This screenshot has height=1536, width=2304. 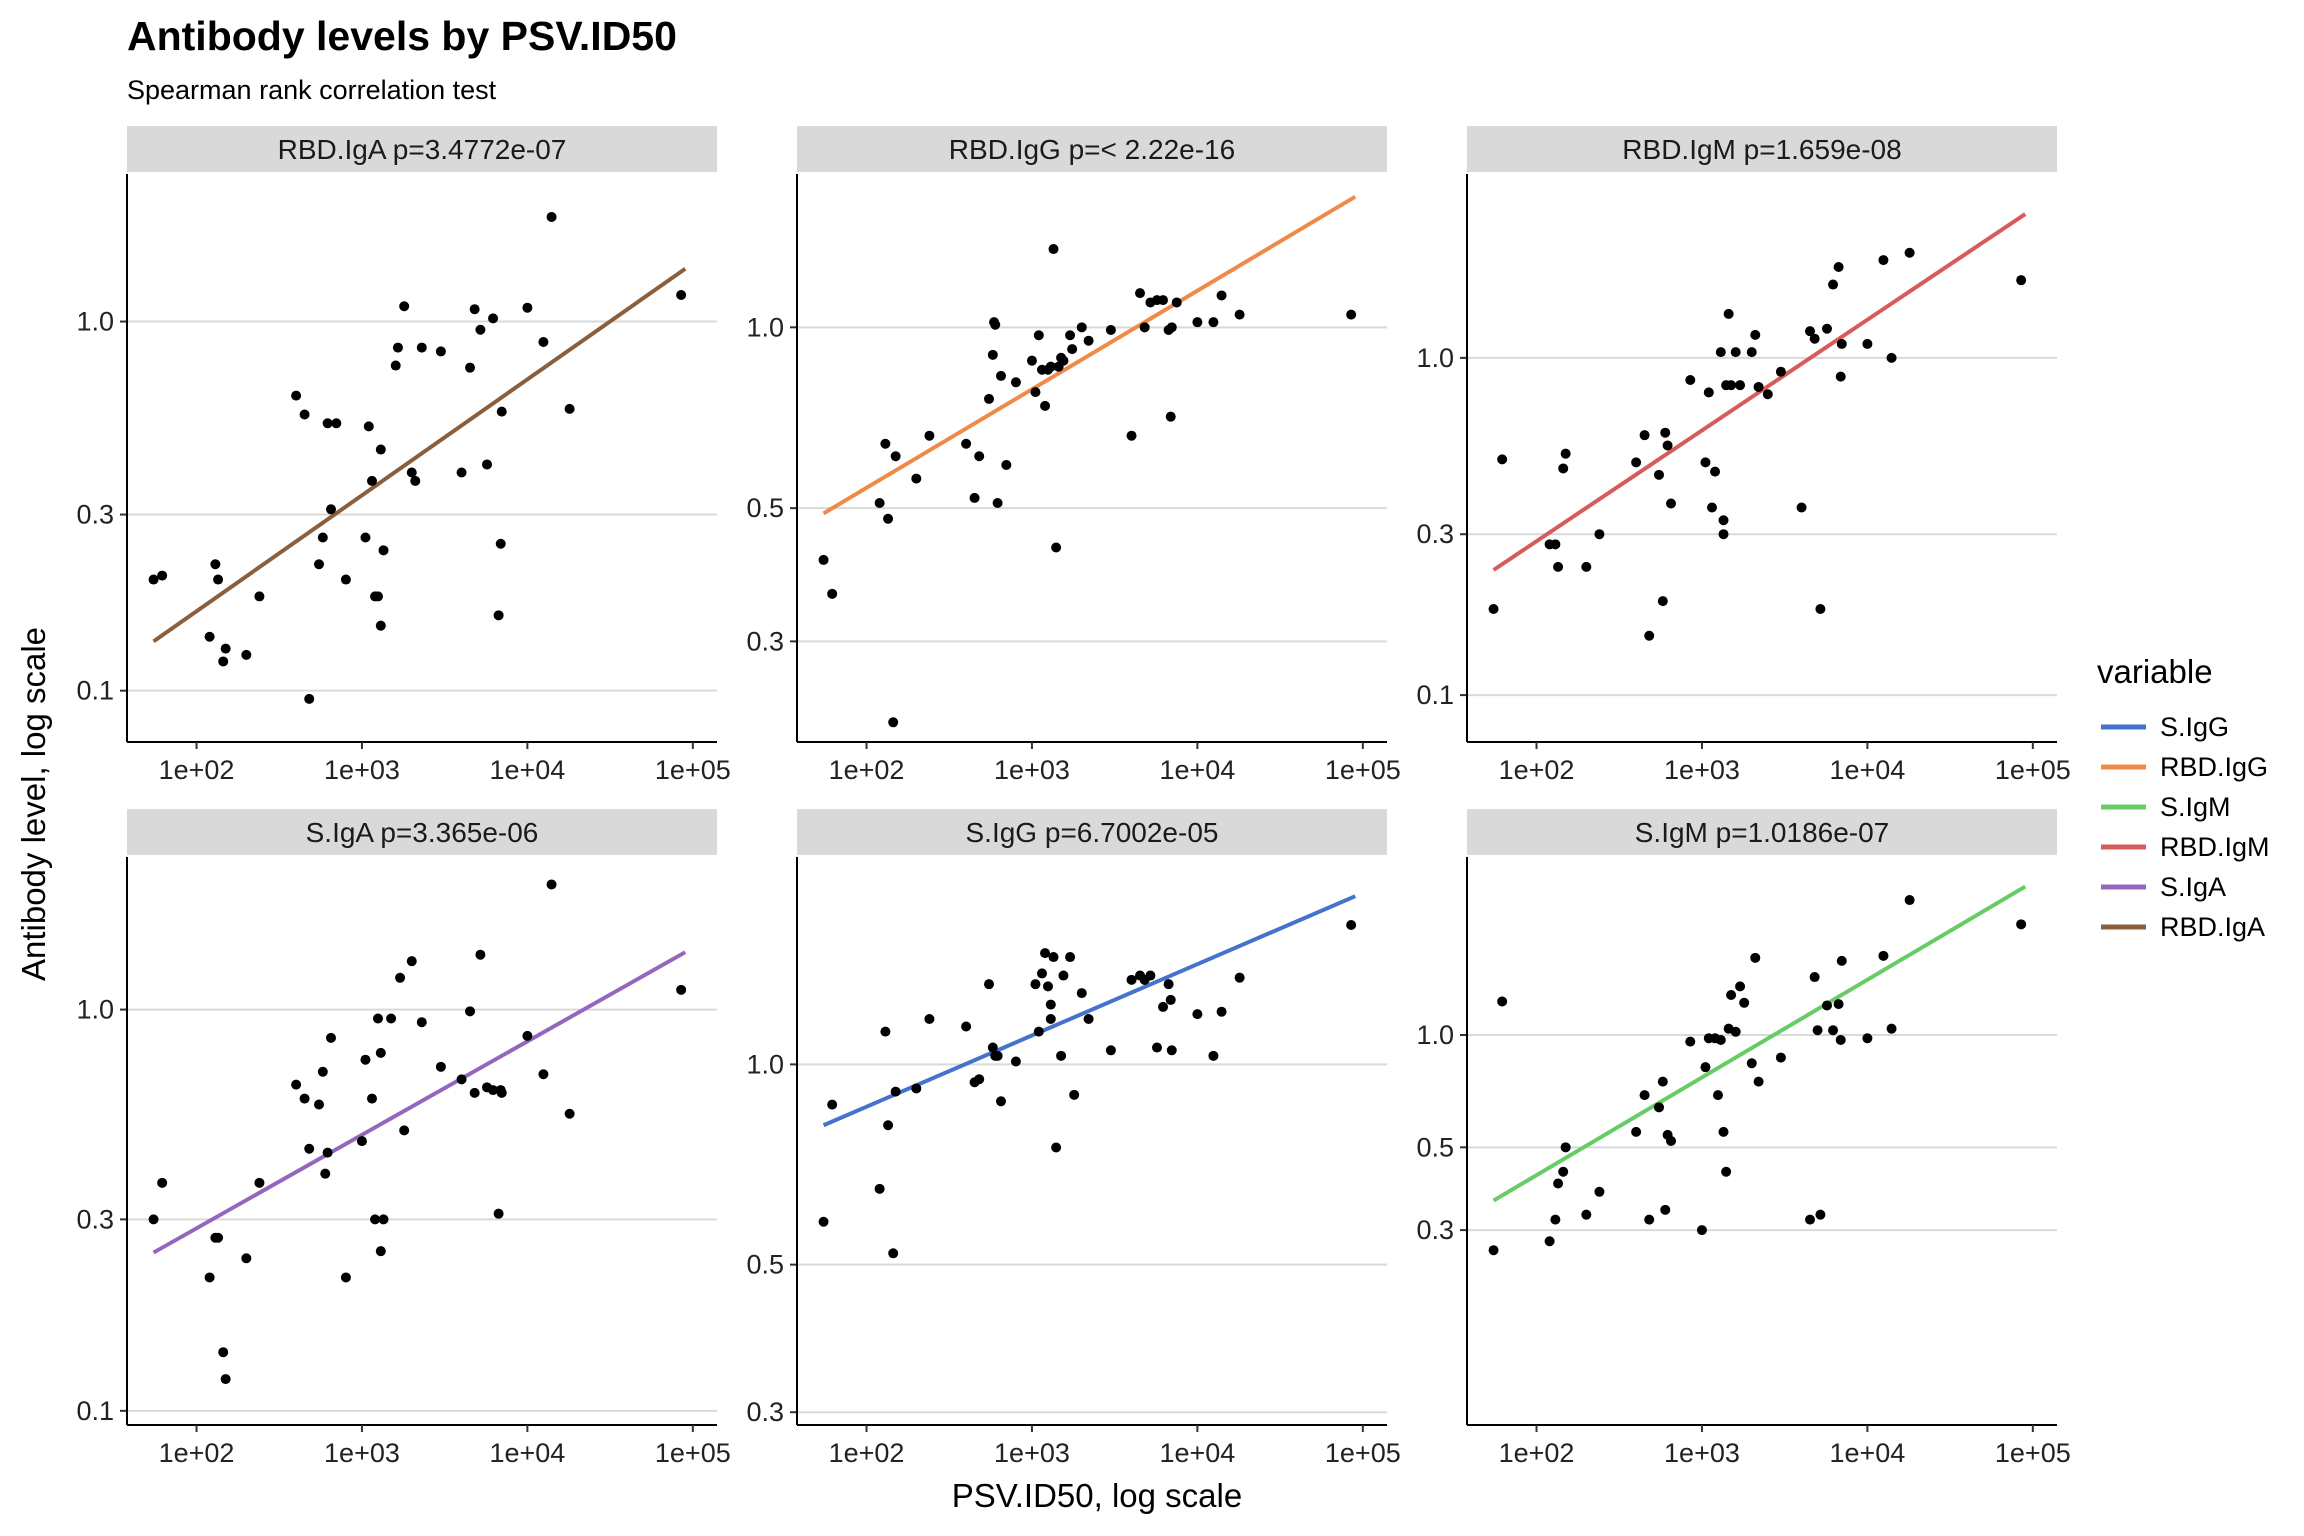 What do you see at coordinates (1097, 1495) in the screenshot?
I see `x-axis-title: PSV.ID50, log scale` at bounding box center [1097, 1495].